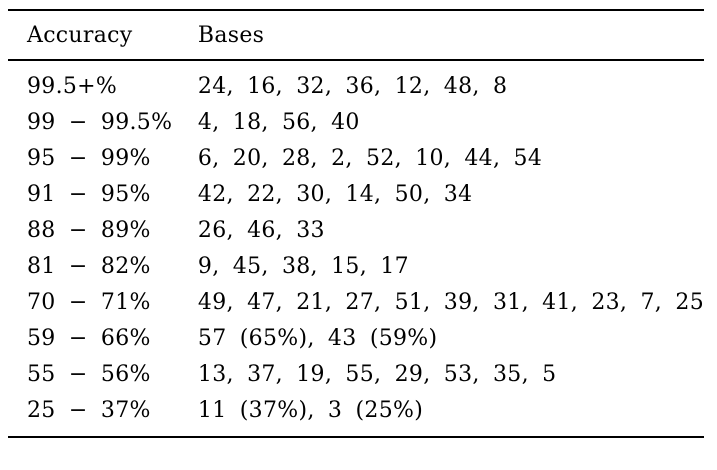 The width and height of the screenshot is (717, 470). I want to click on table-header: Accuracy Bases, so click(356, 35).